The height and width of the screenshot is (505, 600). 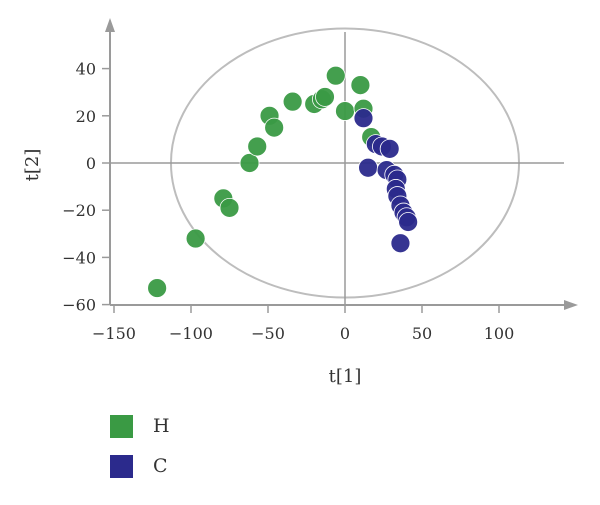 I want to click on legend-label-h: H, so click(x=161, y=426).